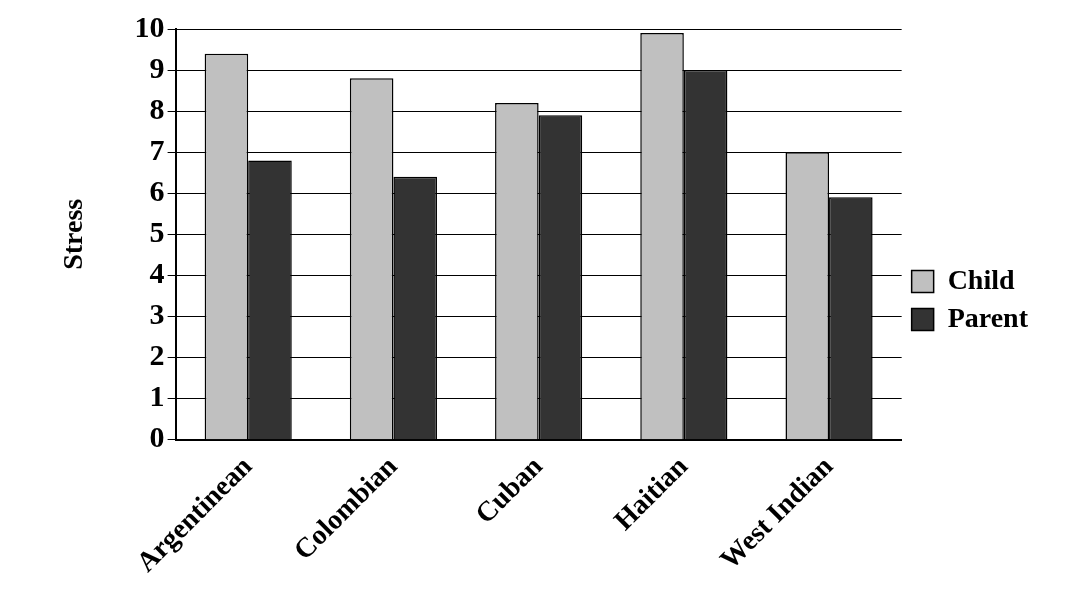  Describe the element at coordinates (157, 191) in the screenshot. I see `y-tick-label: 6` at that location.